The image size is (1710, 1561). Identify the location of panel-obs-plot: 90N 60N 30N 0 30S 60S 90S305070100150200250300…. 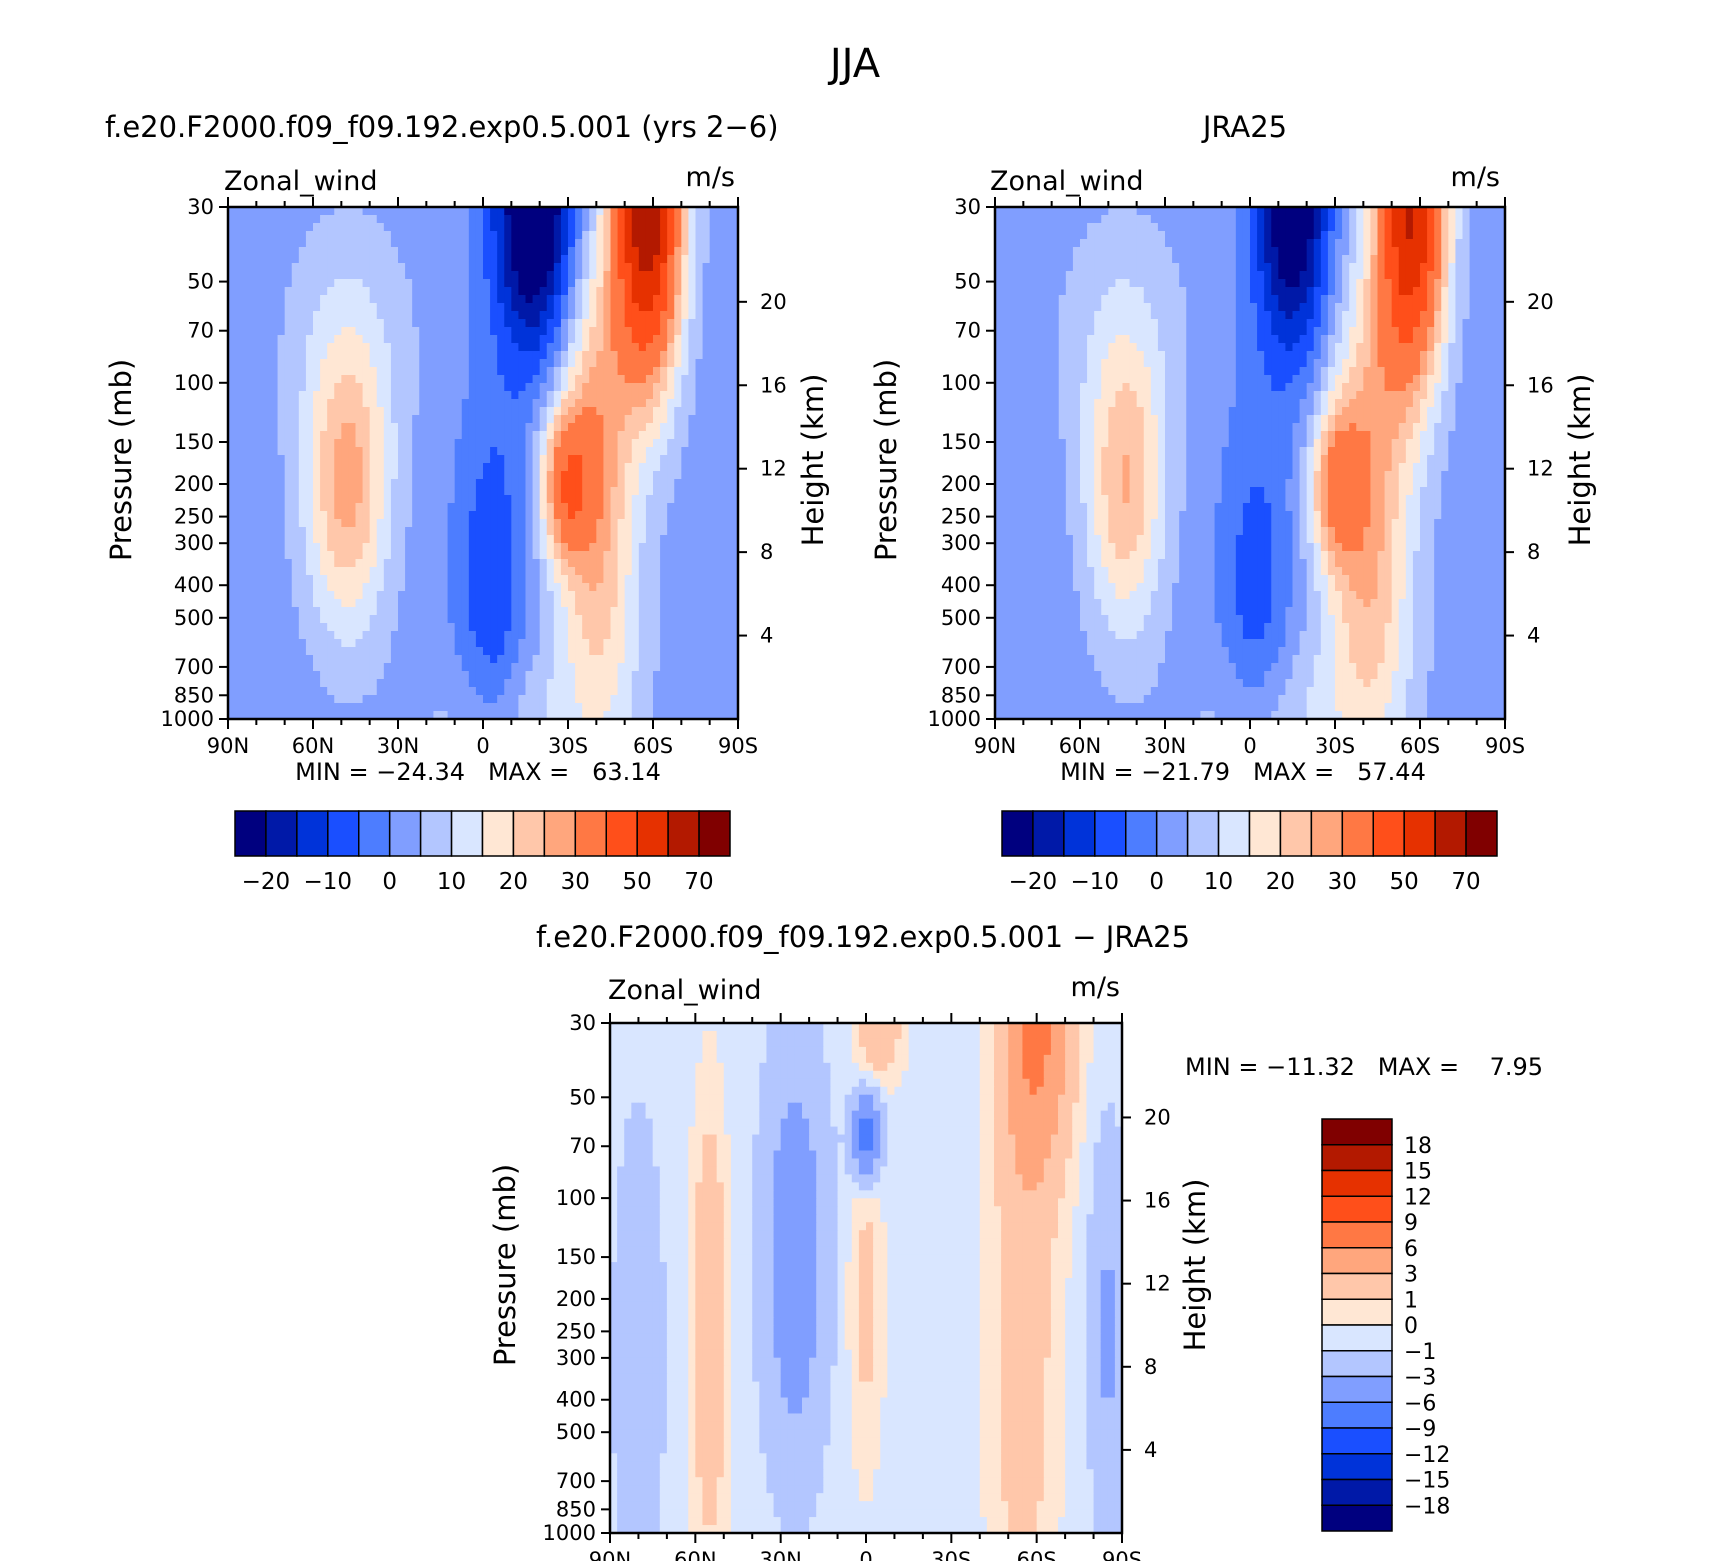
(1241, 476).